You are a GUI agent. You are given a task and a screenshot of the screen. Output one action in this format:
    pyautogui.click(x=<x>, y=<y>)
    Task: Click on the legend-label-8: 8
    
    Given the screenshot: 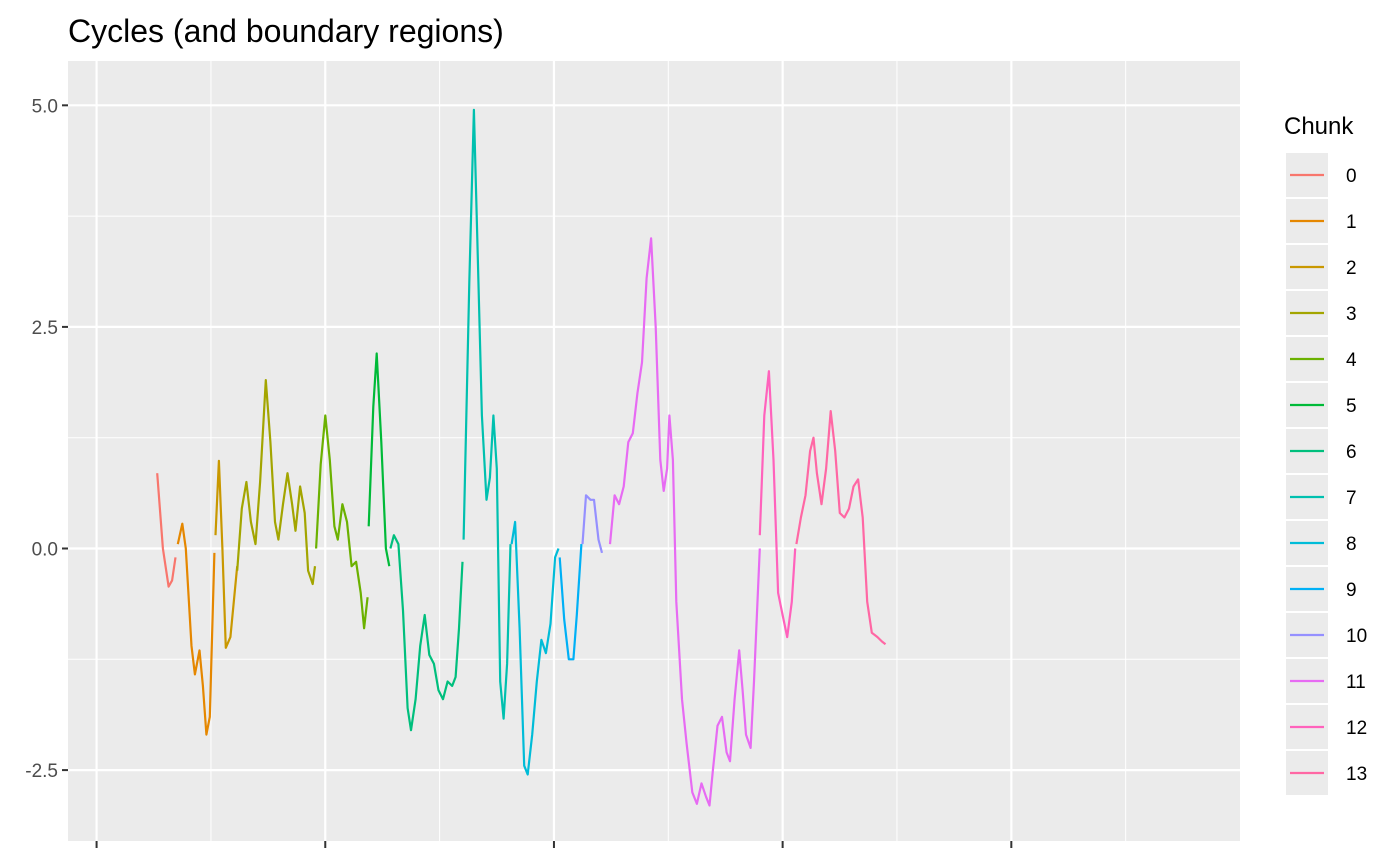 What is the action you would take?
    pyautogui.click(x=1351, y=544)
    